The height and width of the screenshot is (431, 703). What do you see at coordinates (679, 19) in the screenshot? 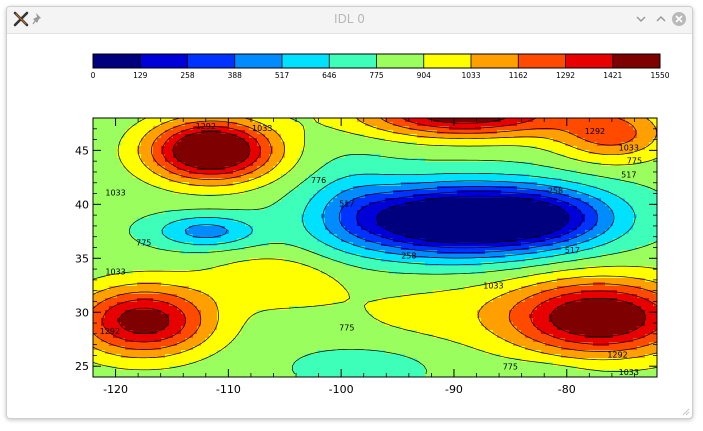
I see `close-icon` at bounding box center [679, 19].